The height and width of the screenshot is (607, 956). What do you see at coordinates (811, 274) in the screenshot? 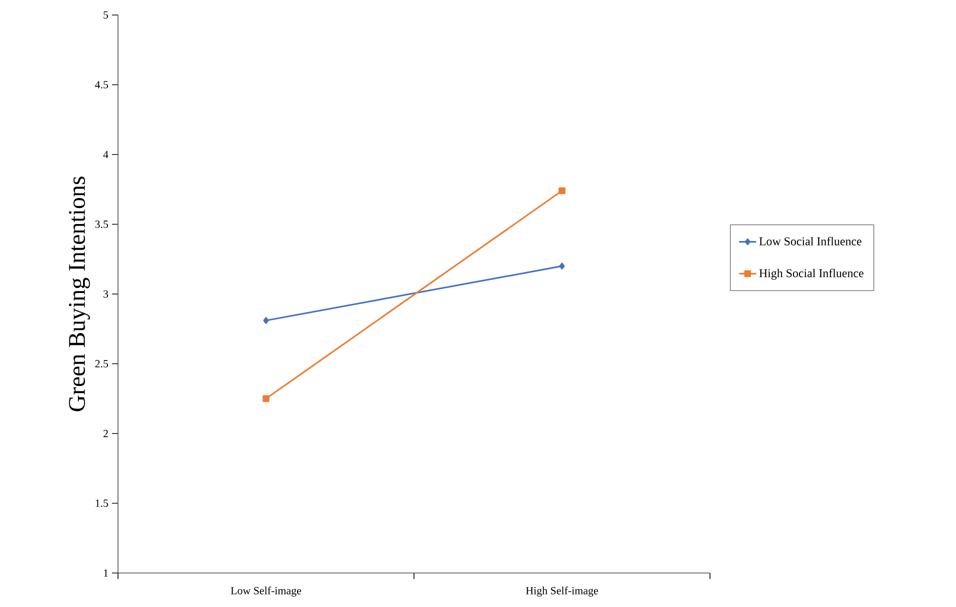
I see `legend-label: High Social Influence` at bounding box center [811, 274].